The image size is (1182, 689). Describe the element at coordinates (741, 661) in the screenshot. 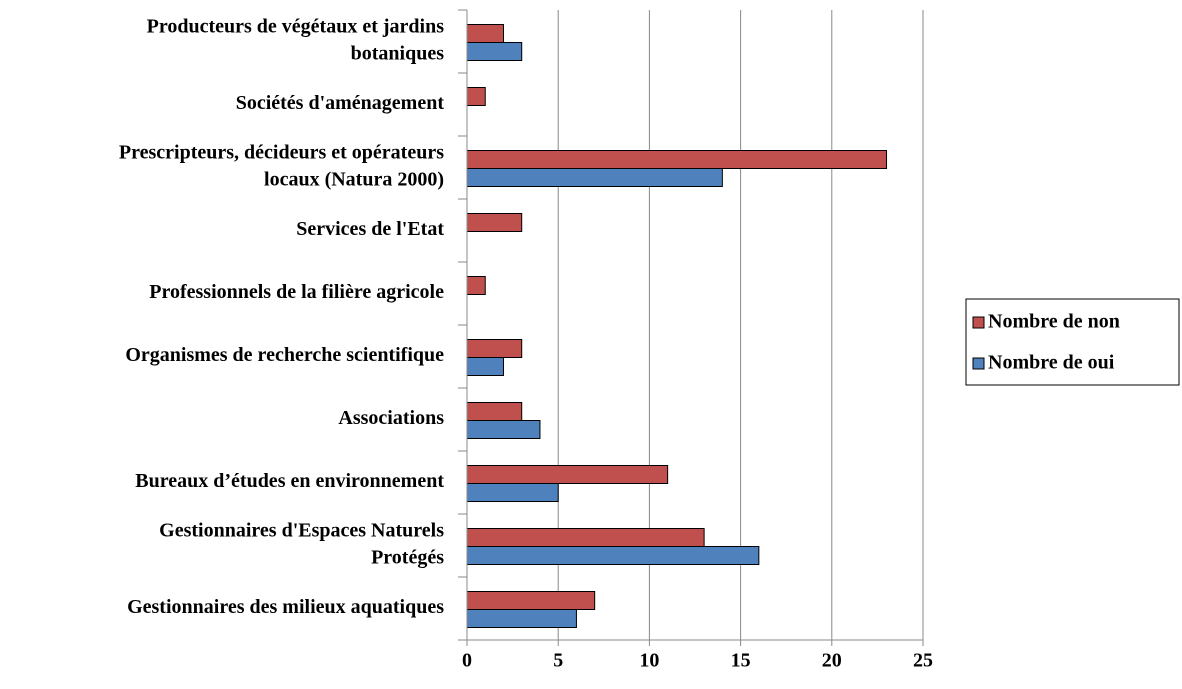

I see `x-tick-label: 15` at that location.